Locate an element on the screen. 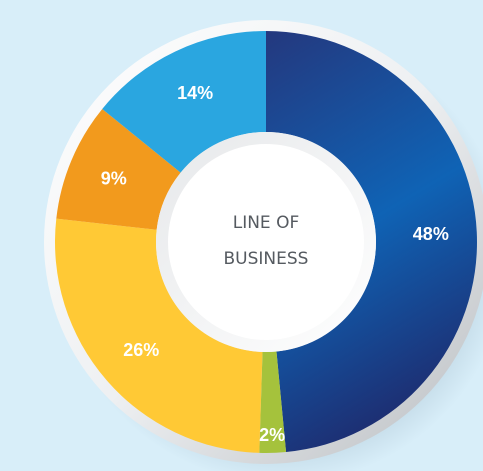 The width and height of the screenshot is (483, 471). slice-label: 48% is located at coordinates (431, 234).